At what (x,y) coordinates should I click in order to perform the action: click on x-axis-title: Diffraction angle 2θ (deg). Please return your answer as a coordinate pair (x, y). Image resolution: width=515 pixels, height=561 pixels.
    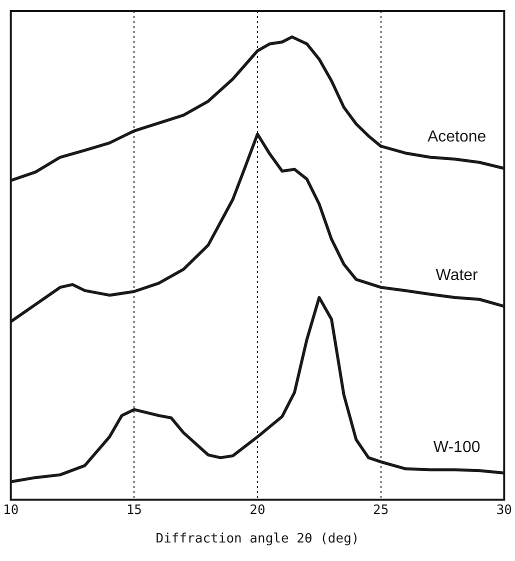
    Looking at the image, I should click on (258, 539).